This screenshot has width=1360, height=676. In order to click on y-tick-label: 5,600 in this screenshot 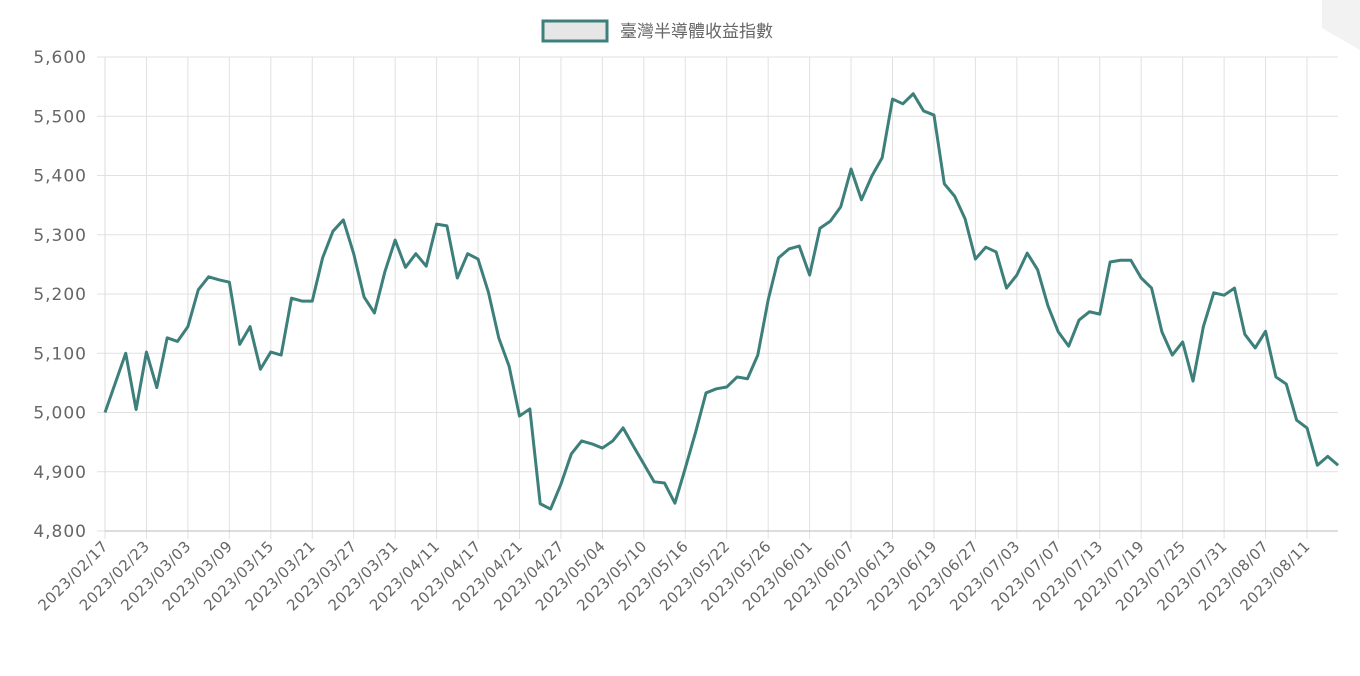, I will do `click(60, 58)`.